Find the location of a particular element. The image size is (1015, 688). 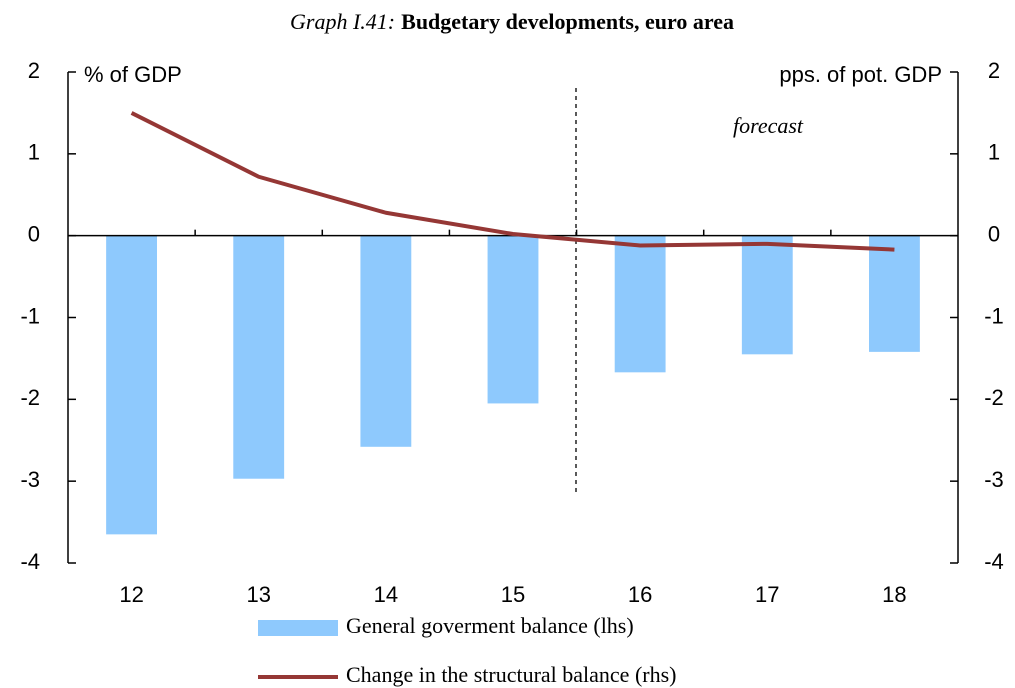

y2-tick-label: 1 is located at coordinates (994, 152).